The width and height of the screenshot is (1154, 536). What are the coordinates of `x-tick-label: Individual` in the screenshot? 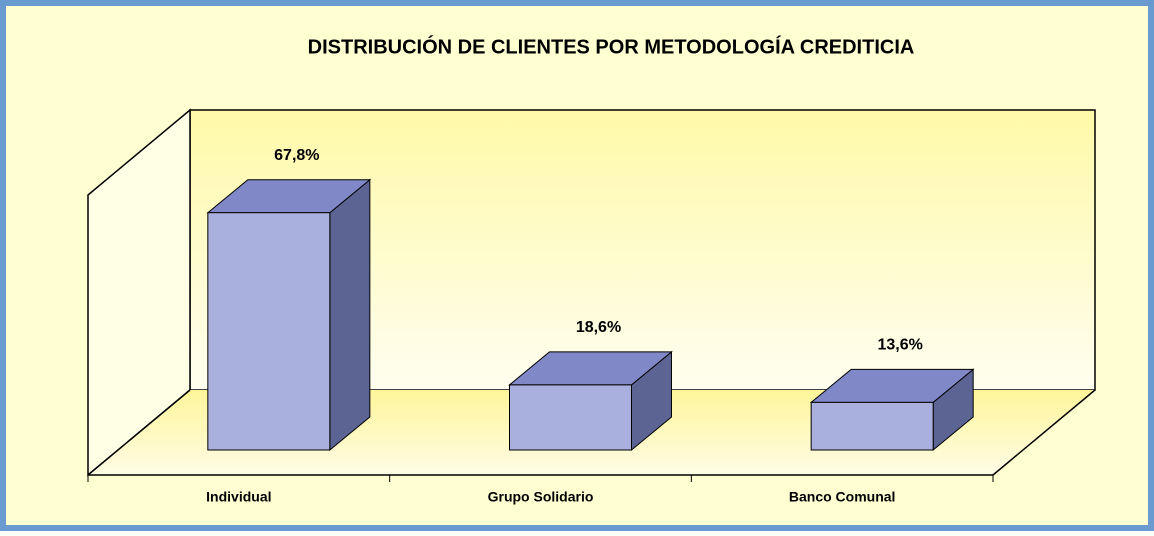 It's located at (238, 497).